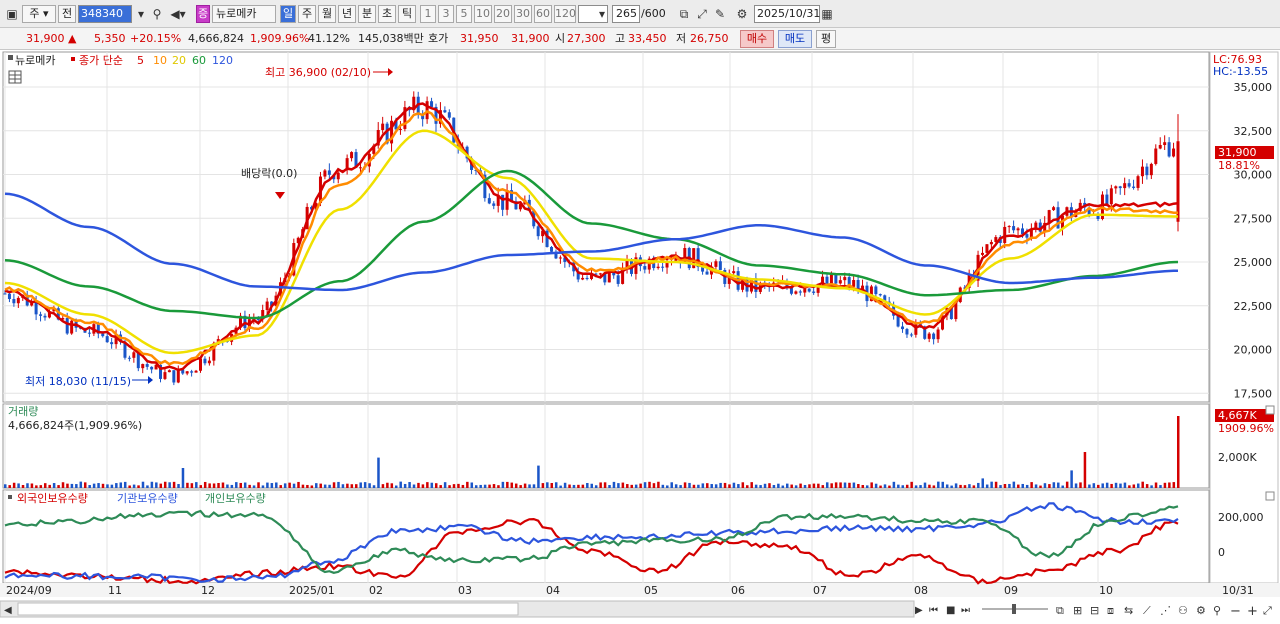  I want to click on legend-stock: 뉴로메카, so click(35, 60).